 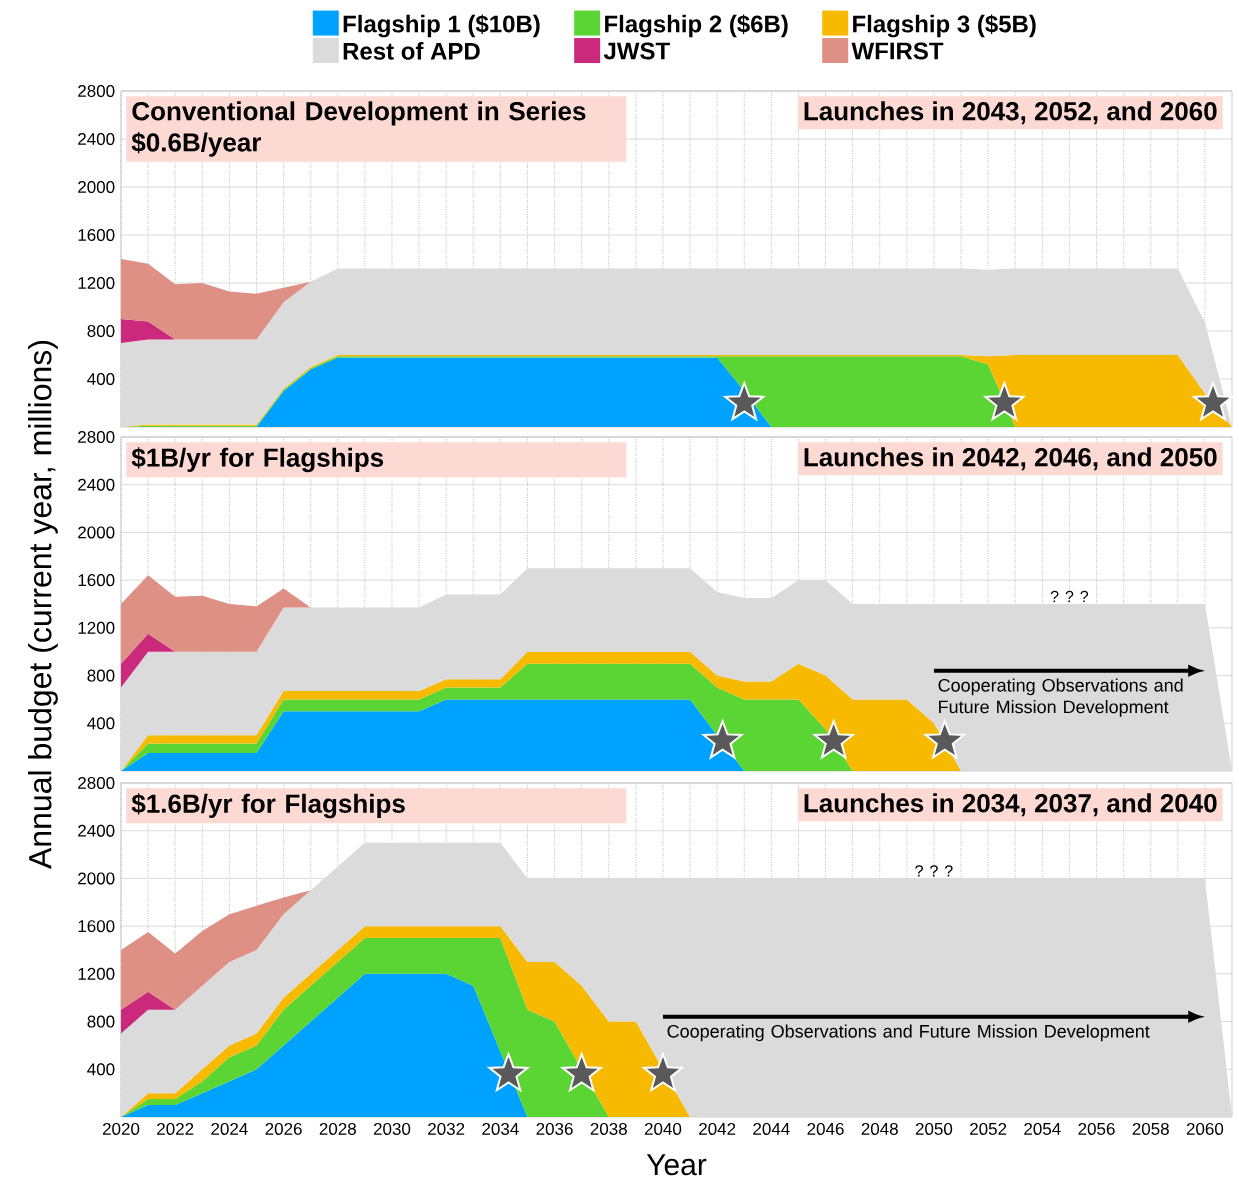 What do you see at coordinates (944, 26) in the screenshot?
I see `legend-label: Flagship 3 ($5B)` at bounding box center [944, 26].